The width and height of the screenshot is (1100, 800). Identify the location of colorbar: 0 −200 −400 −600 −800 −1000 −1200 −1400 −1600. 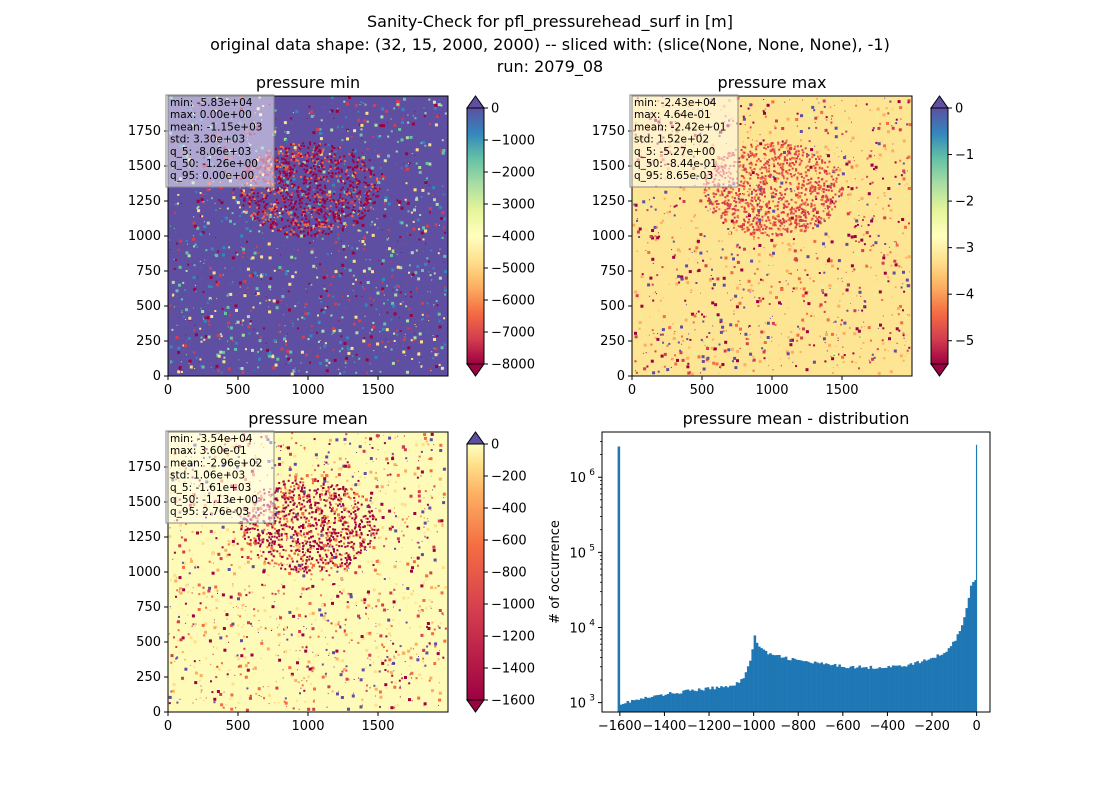
(500, 572).